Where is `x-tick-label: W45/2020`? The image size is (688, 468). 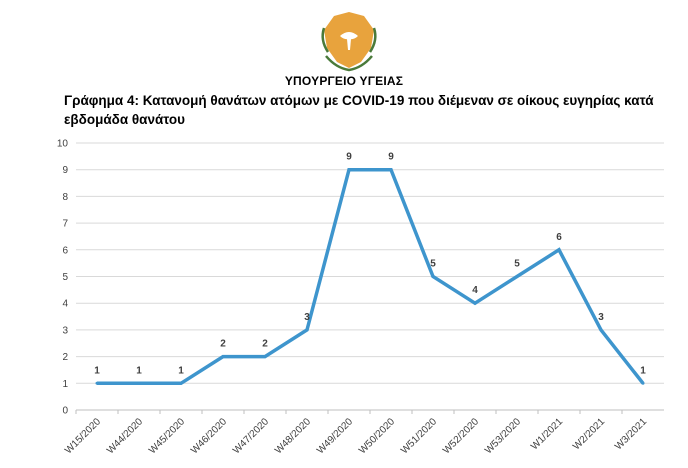
x-tick-label: W45/2020 is located at coordinates (167, 436).